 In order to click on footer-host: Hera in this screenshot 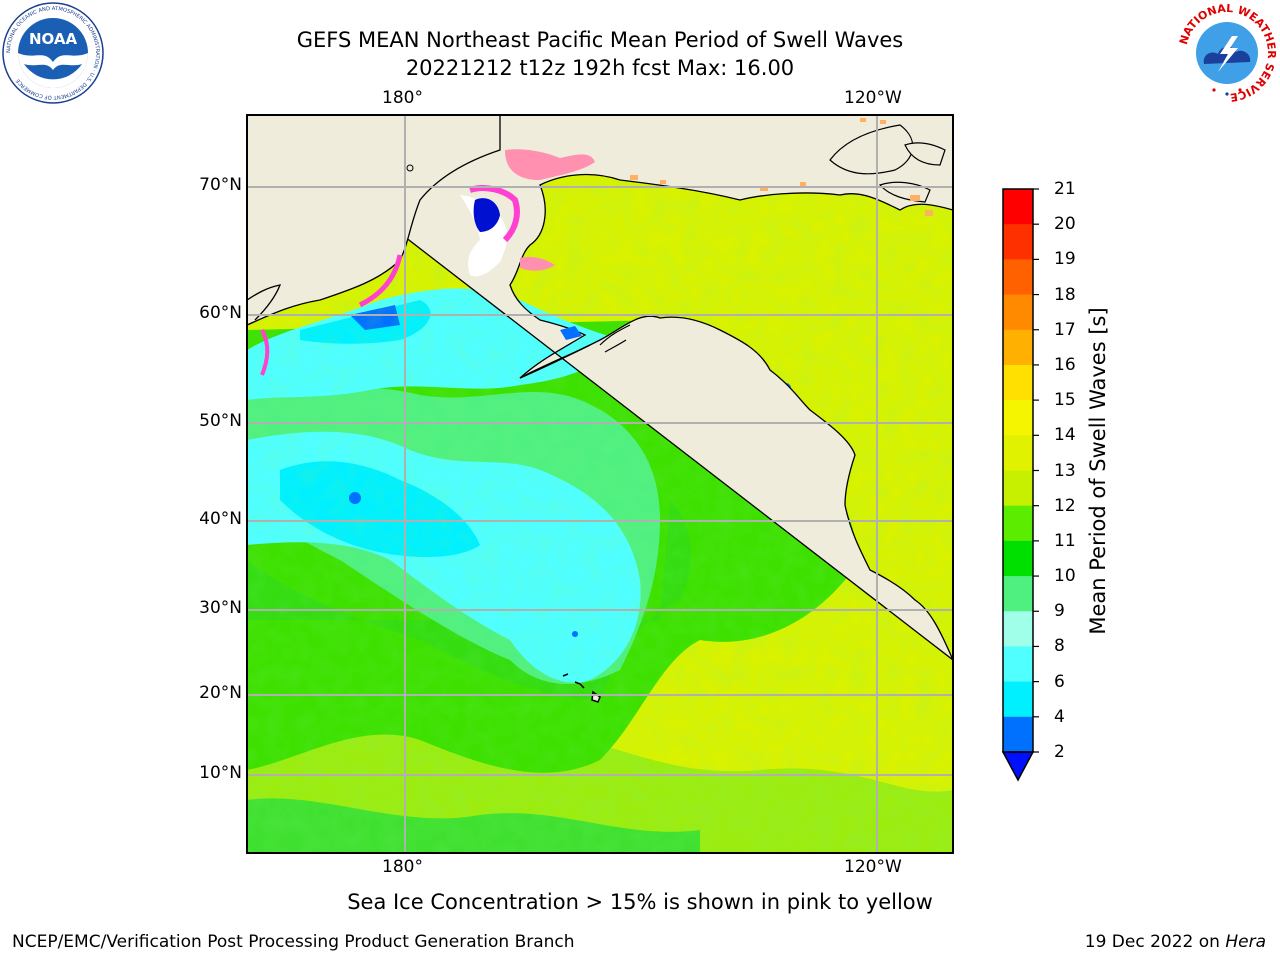, I will do `click(1245, 942)`.